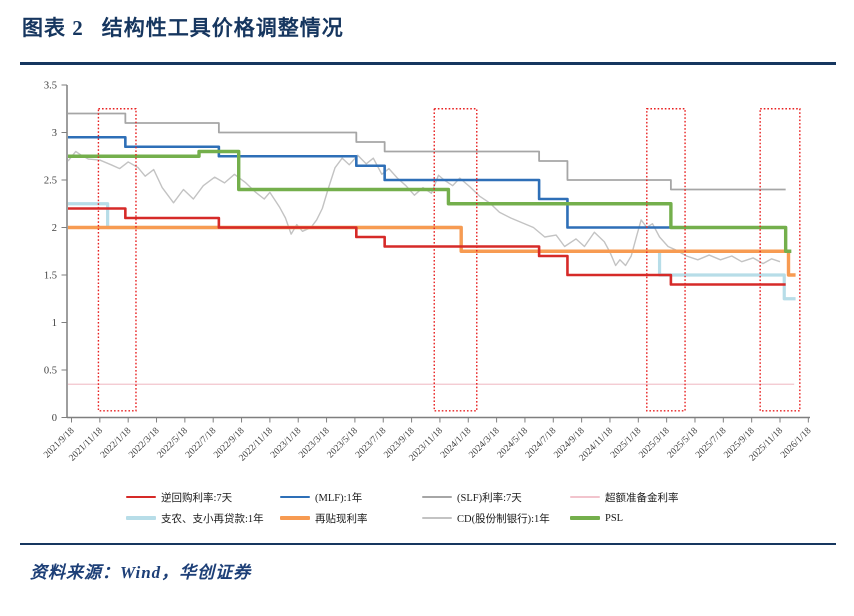 This screenshot has width=854, height=616. What do you see at coordinates (141, 572) in the screenshot?
I see `source-note: 资料来源：Wind，华创证券` at bounding box center [141, 572].